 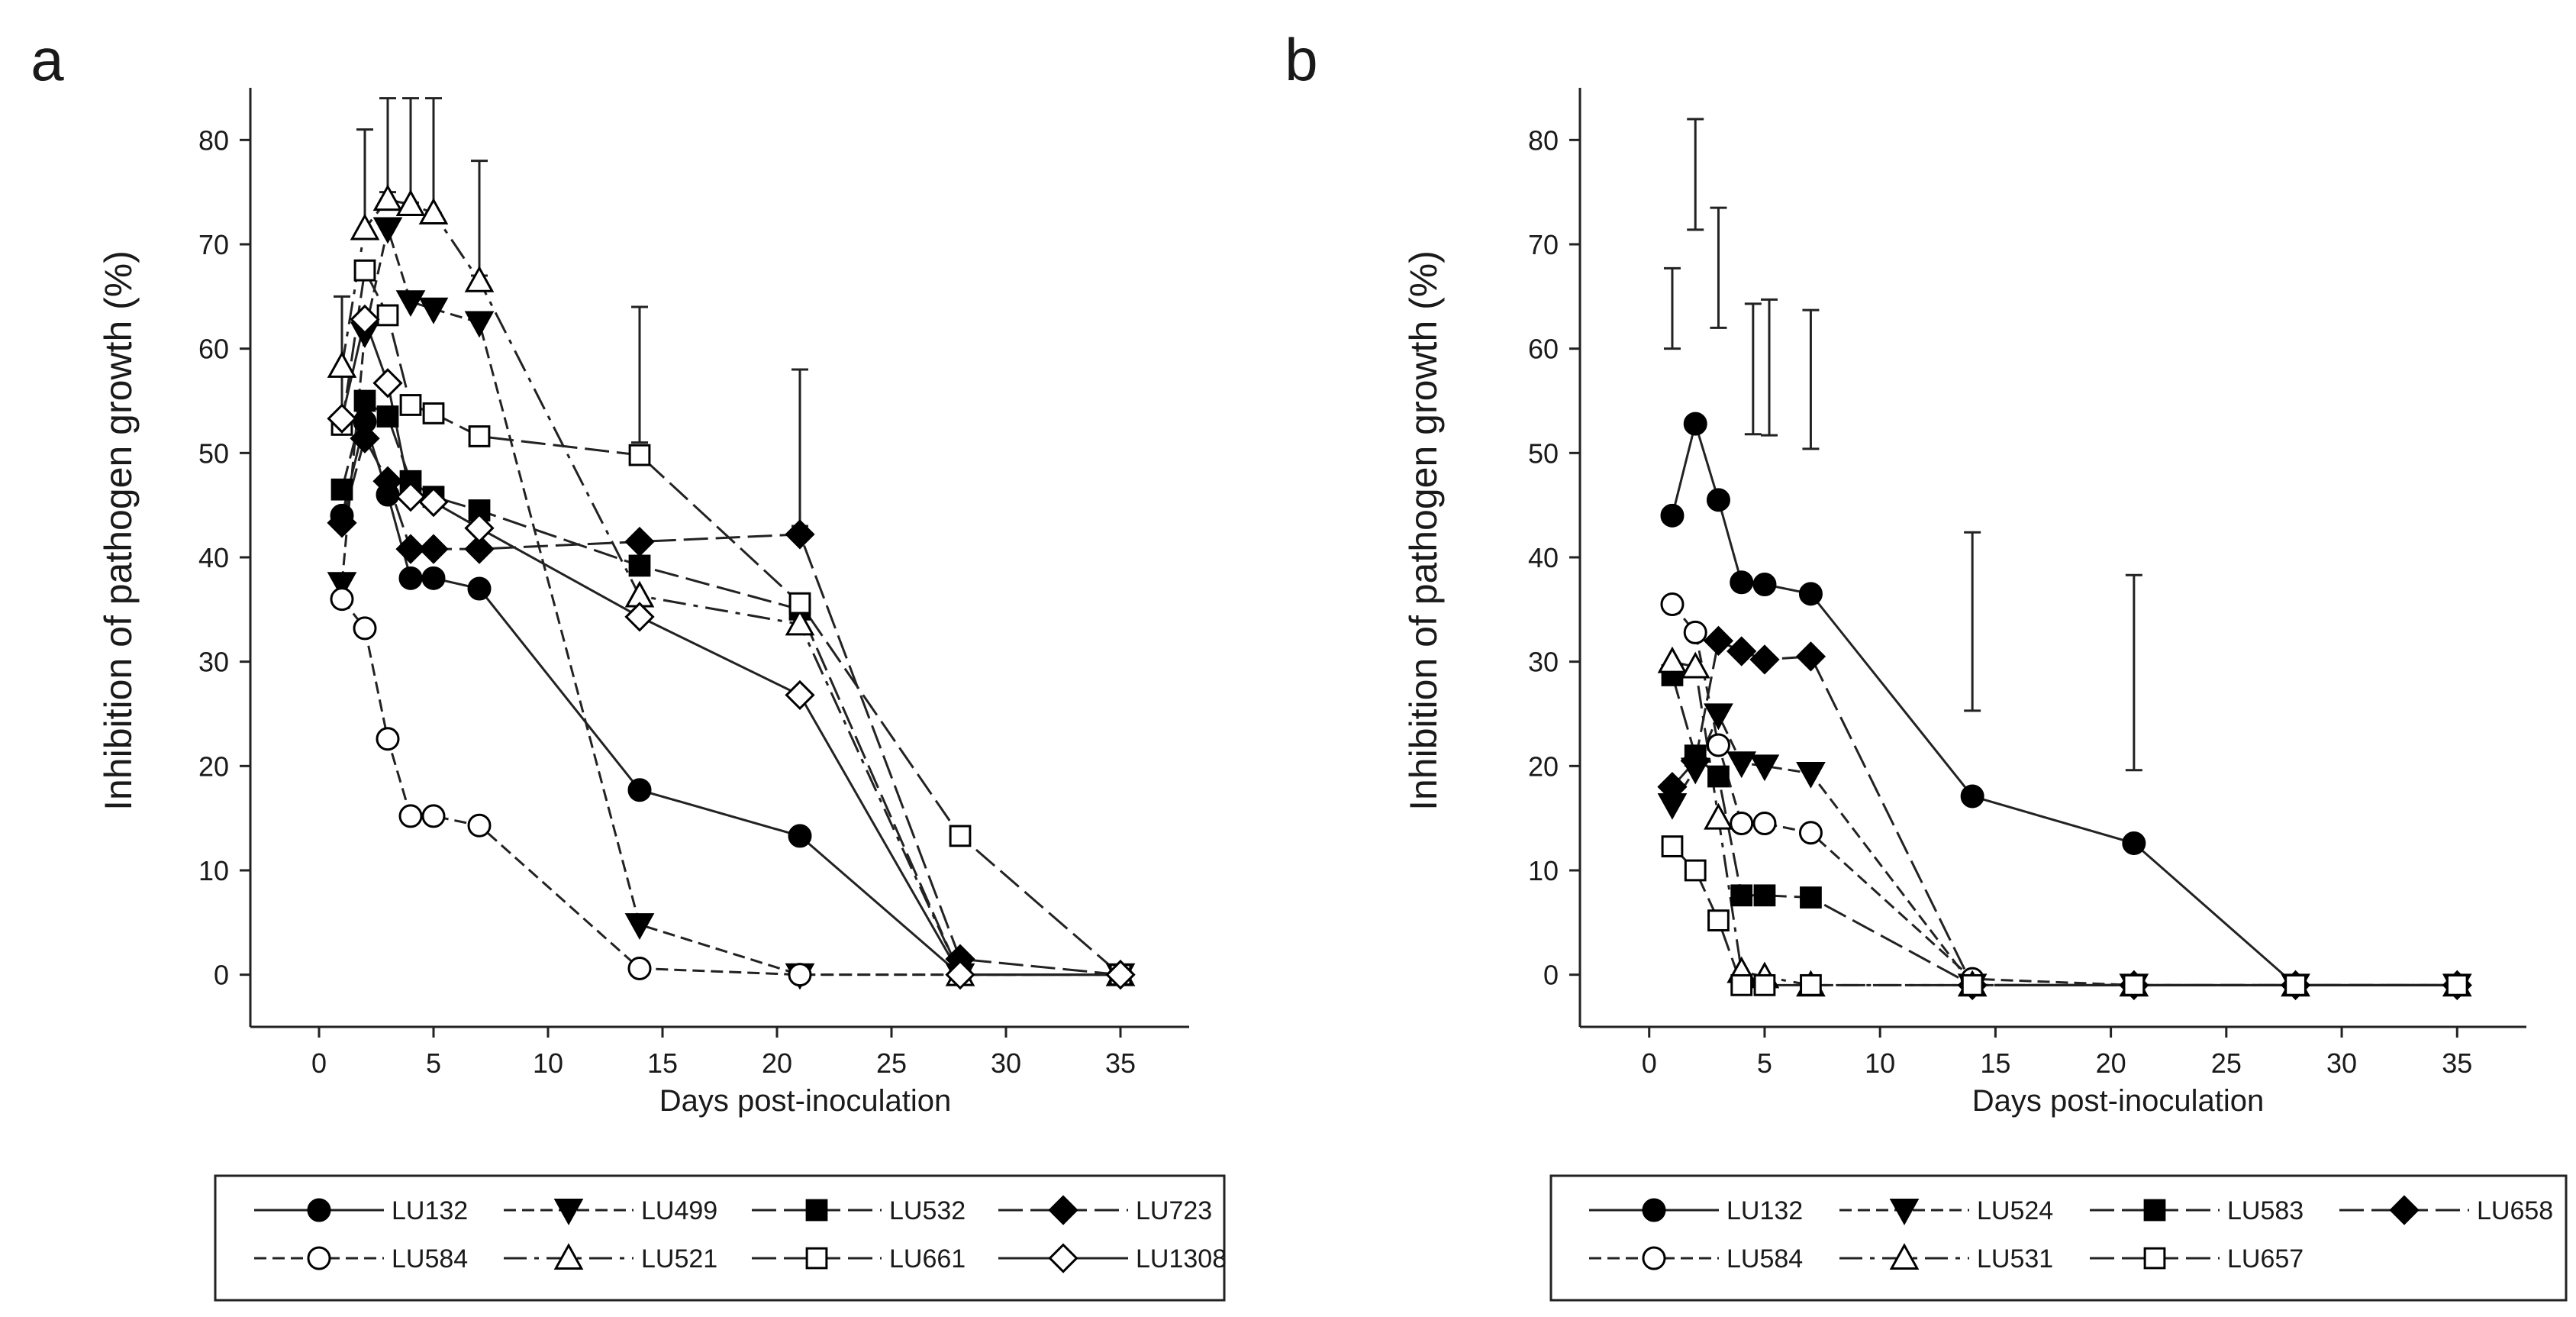 What do you see at coordinates (2515, 1210) in the screenshot?
I see `legend-label: LU658` at bounding box center [2515, 1210].